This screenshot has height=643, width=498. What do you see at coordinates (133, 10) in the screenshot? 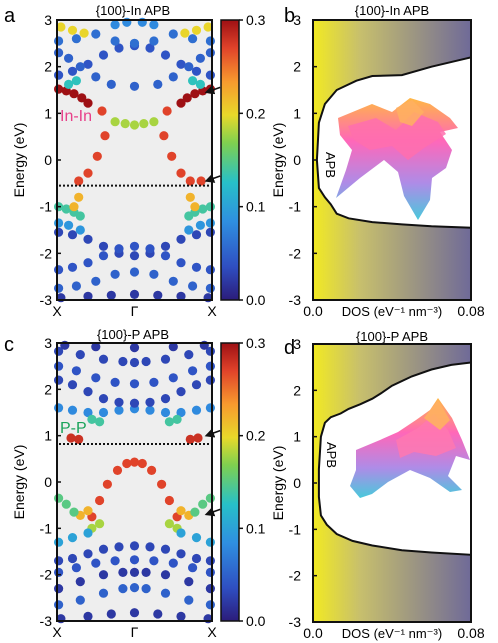
I see `panel-a-title: {100}-In APB` at bounding box center [133, 10].